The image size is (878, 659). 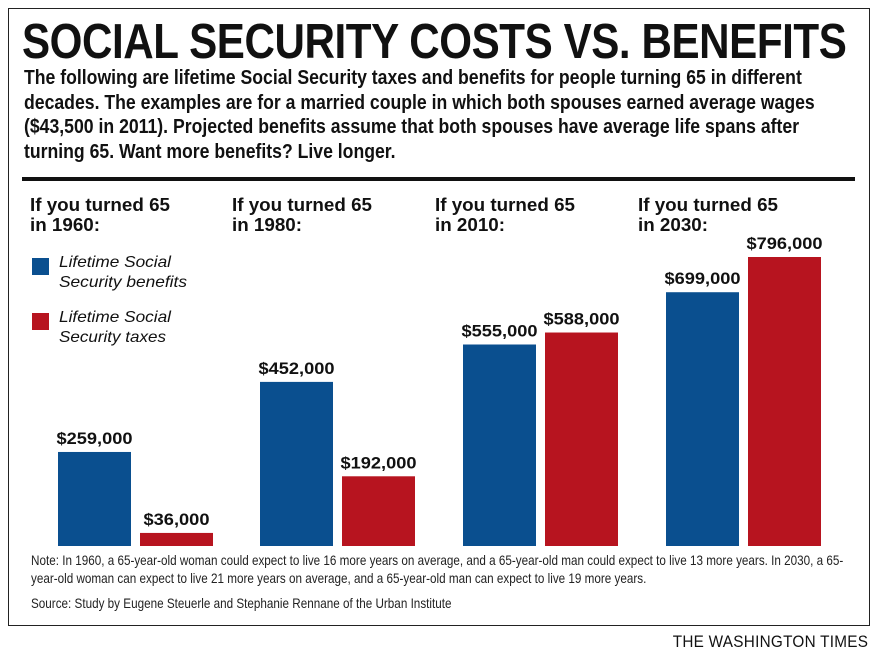 I want to click on data-label-benefits-1960: $259,000, so click(x=95, y=439).